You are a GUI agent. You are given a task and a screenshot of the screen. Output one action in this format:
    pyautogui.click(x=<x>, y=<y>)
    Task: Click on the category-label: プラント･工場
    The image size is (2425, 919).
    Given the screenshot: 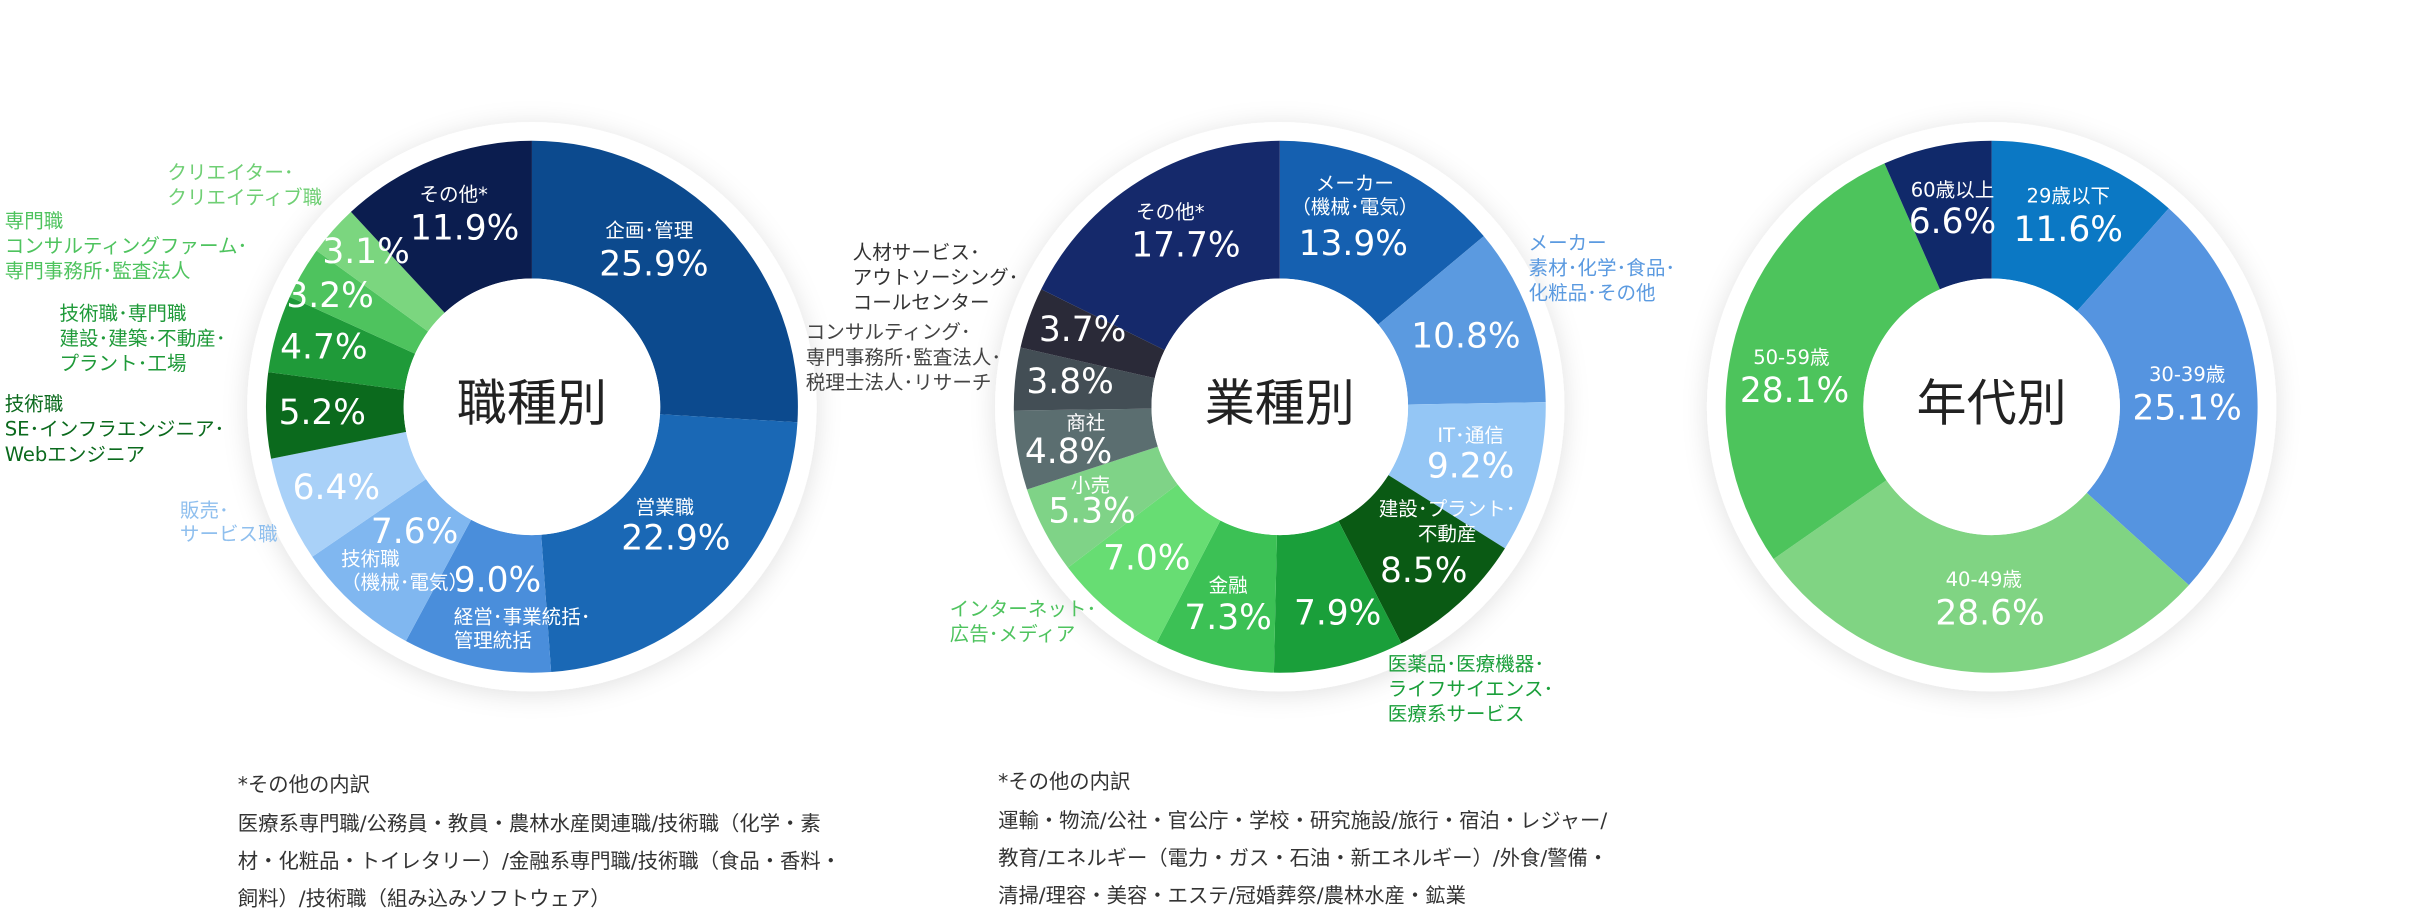 What is the action you would take?
    pyautogui.click(x=122, y=363)
    